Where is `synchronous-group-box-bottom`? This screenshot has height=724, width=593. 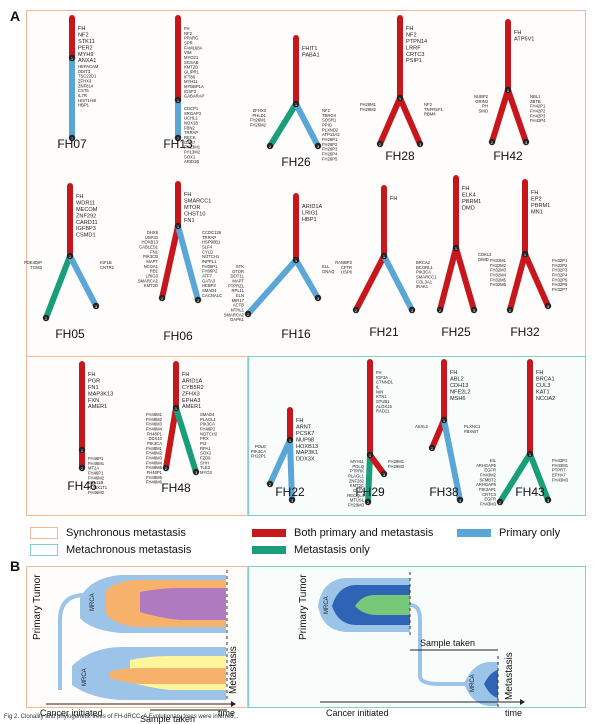
synchronous-group-box-bottom is located at coordinates (137, 436).